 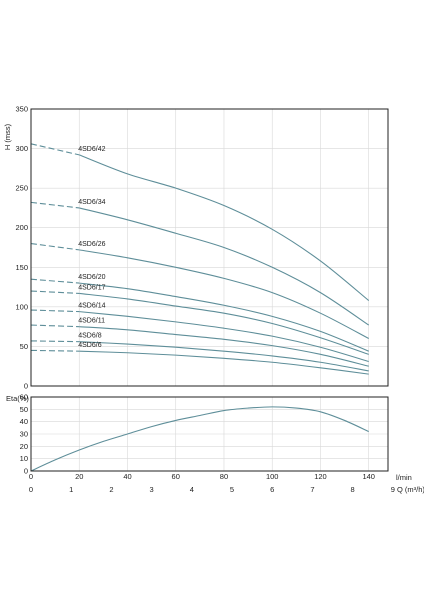 What do you see at coordinates (79, 476) in the screenshot?
I see `x-tick-label: 20` at bounding box center [79, 476].